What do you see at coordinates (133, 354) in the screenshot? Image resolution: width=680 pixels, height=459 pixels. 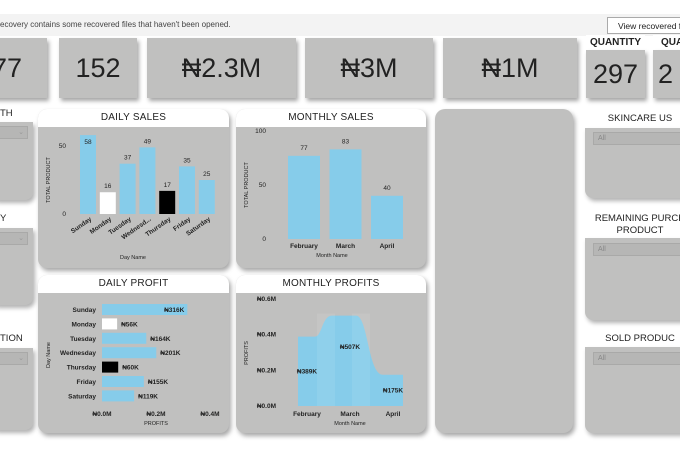 I see `daily-profit-card: DAILY PROFIT` at bounding box center [133, 354].